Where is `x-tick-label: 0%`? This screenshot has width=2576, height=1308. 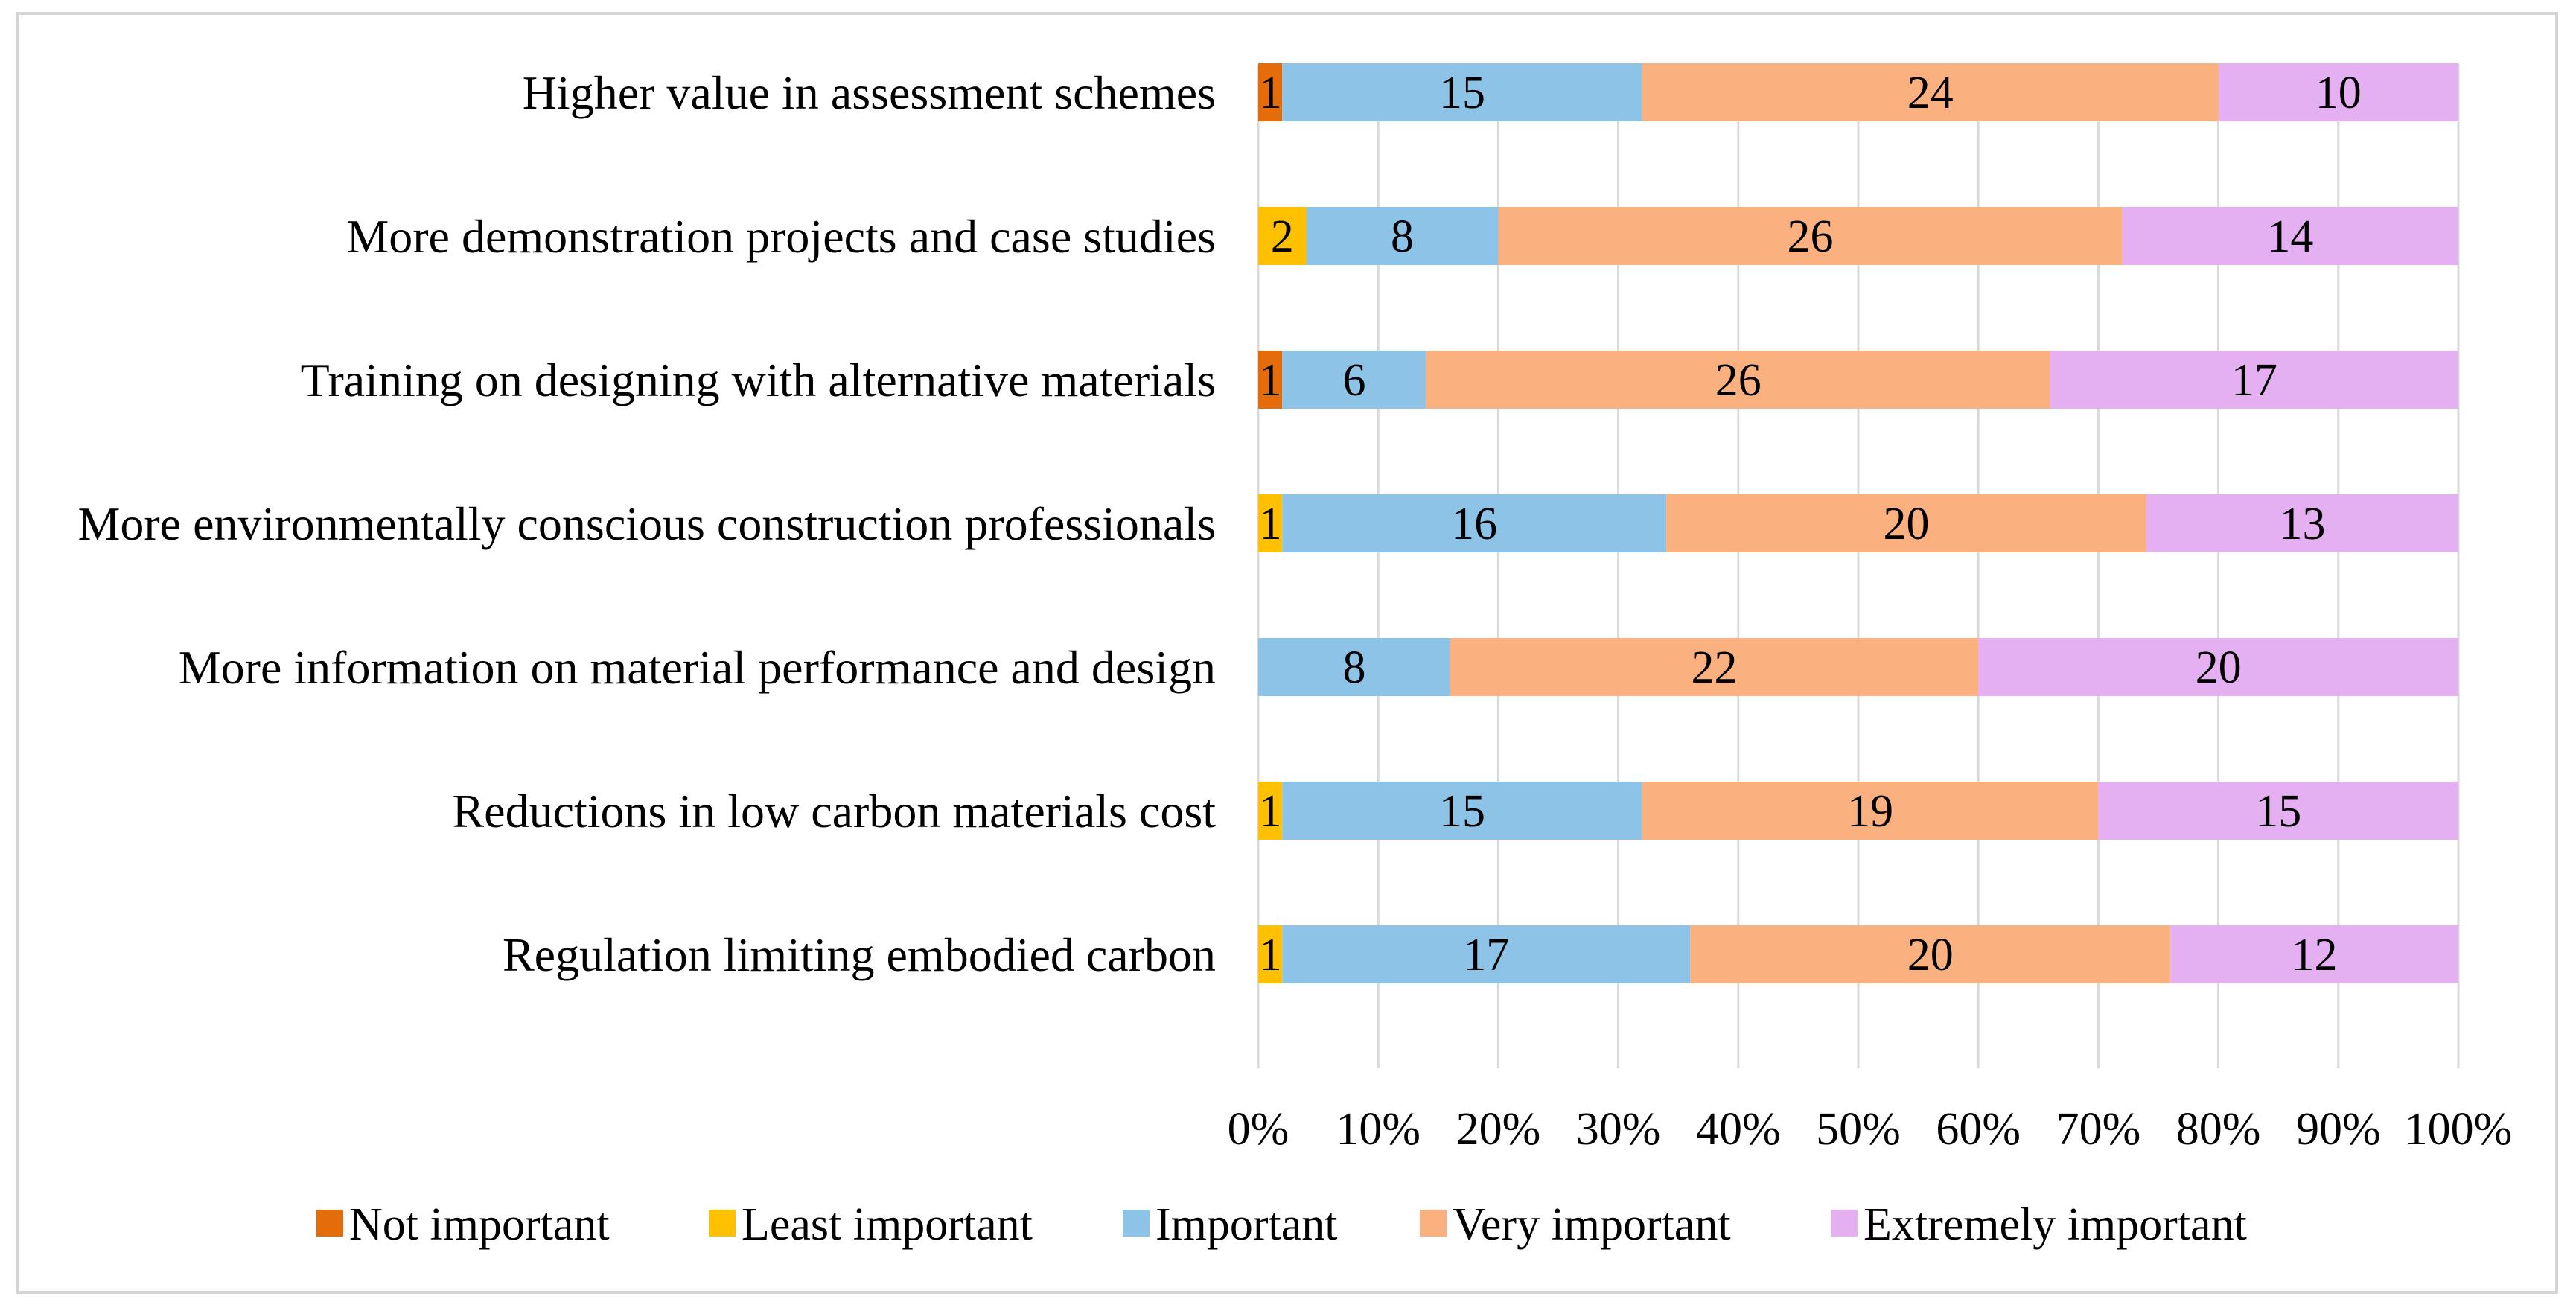
x-tick-label: 0% is located at coordinates (1258, 1129).